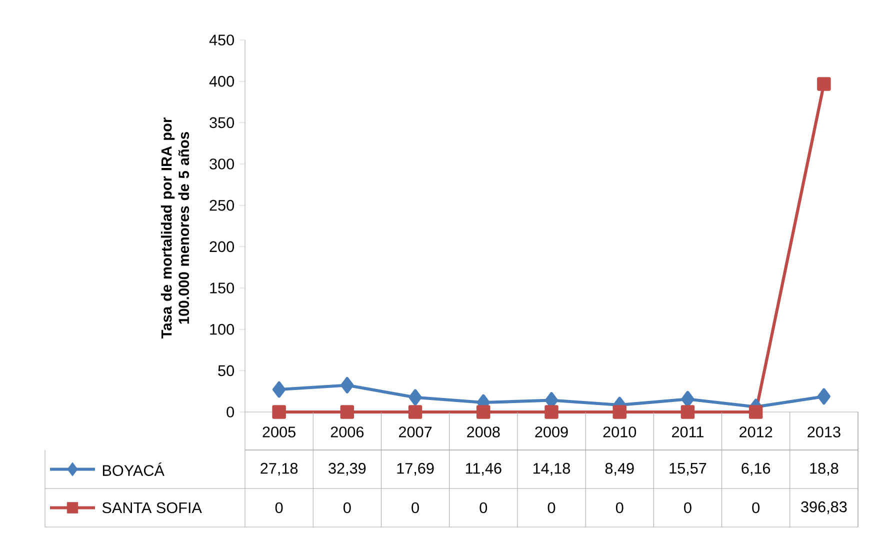 The height and width of the screenshot is (533, 869). What do you see at coordinates (688, 432) in the screenshot?
I see `x-tick-label: 2011` at bounding box center [688, 432].